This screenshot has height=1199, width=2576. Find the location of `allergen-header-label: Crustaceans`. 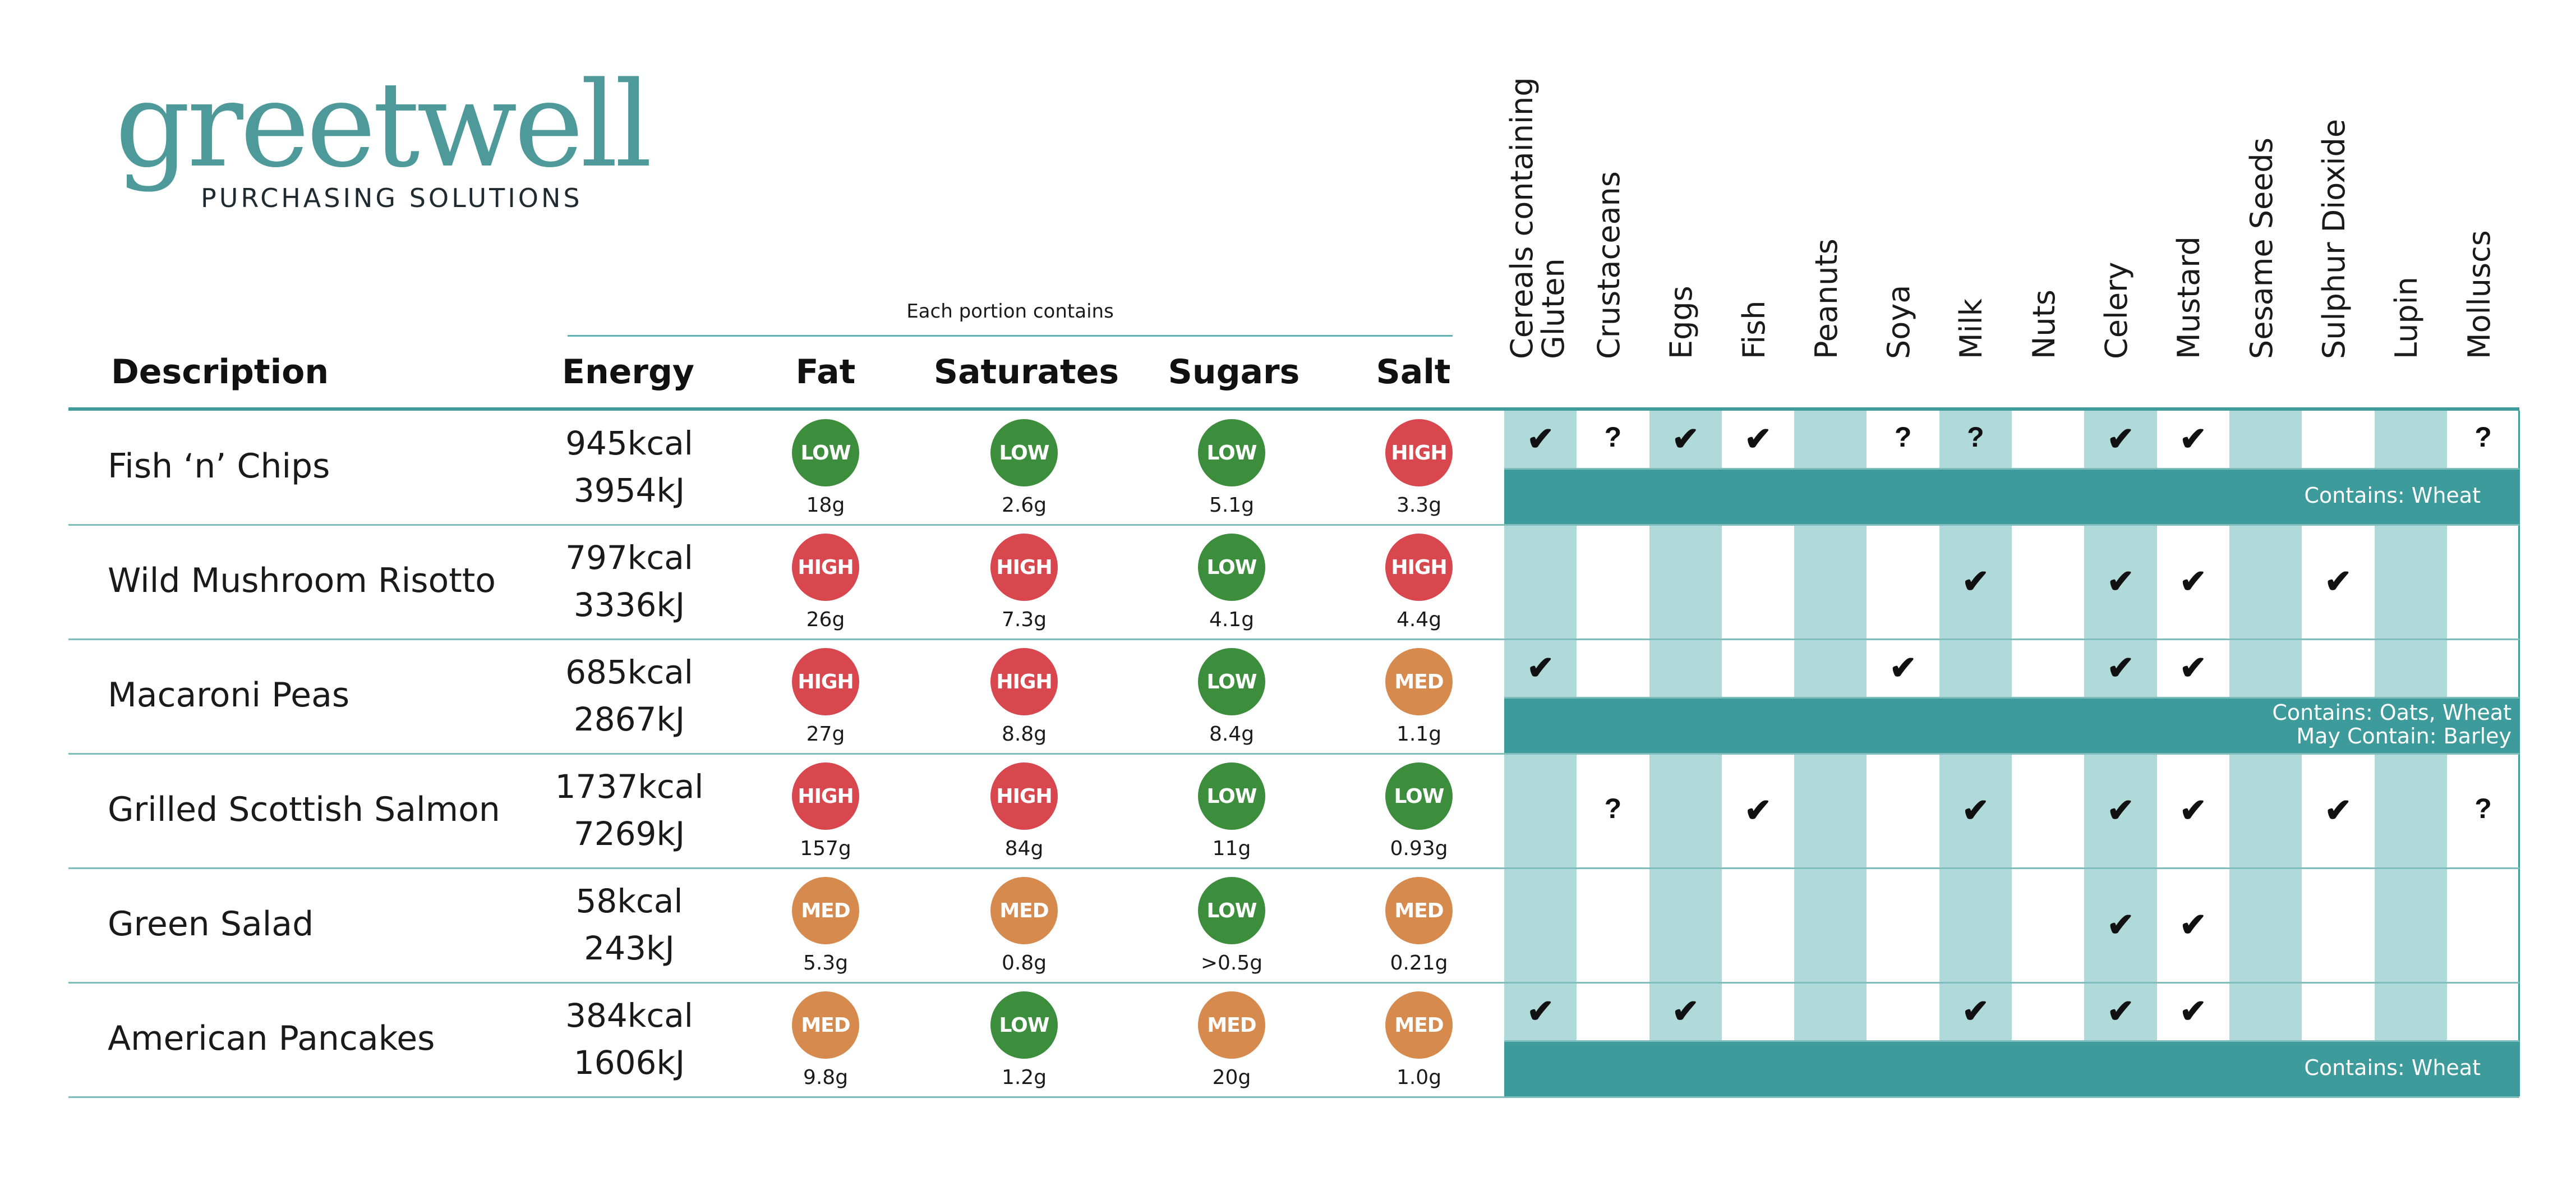

allergen-header-label: Crustaceans is located at coordinates (1609, 265).